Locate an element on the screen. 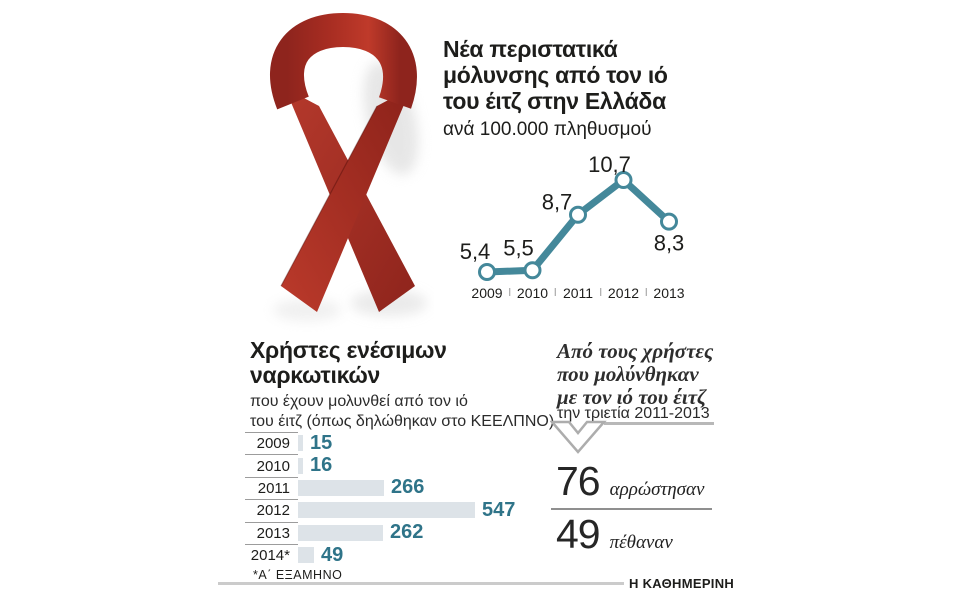 The width and height of the screenshot is (960, 600). page-subtitle: ανά 100.000 πληθυσμού is located at coordinates (547, 129).